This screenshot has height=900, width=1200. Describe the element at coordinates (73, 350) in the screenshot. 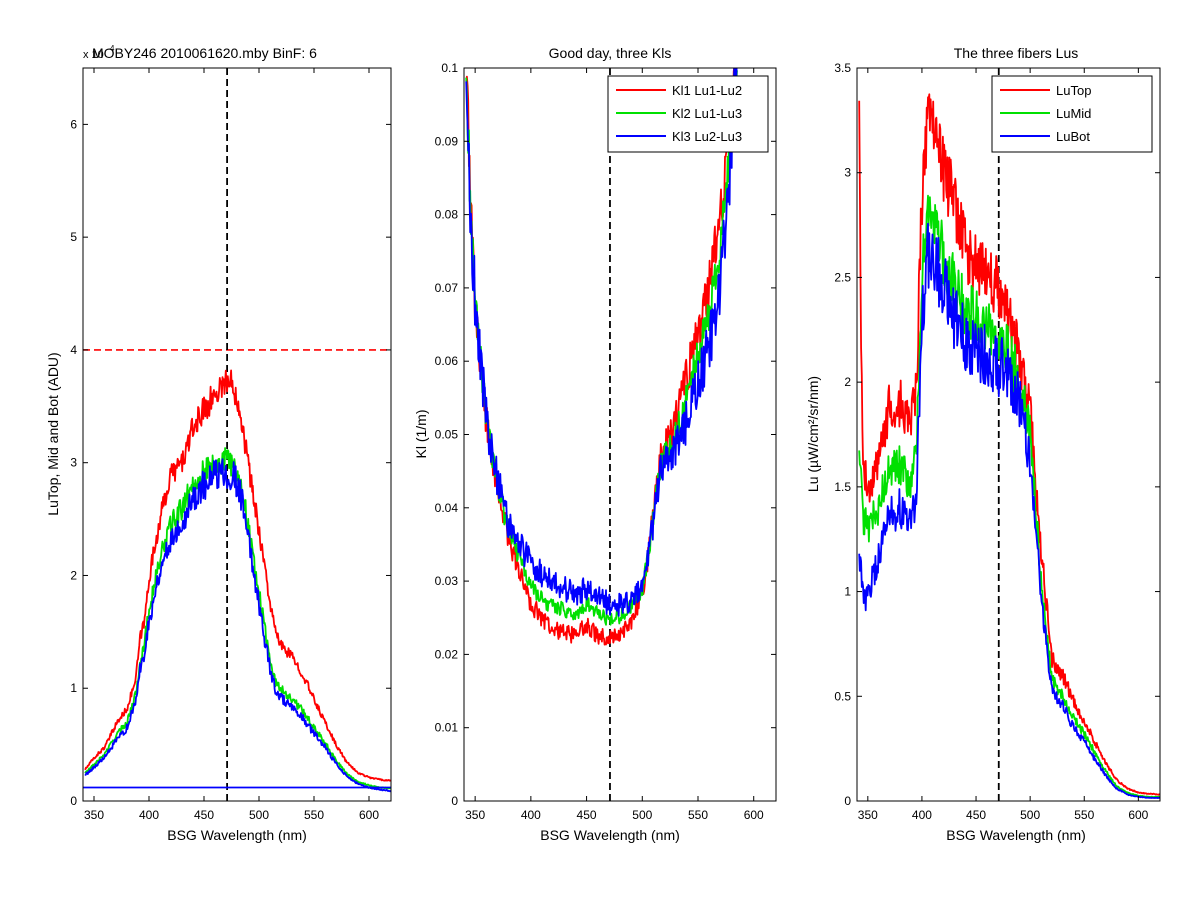

I see `y-tick-label: 4` at that location.